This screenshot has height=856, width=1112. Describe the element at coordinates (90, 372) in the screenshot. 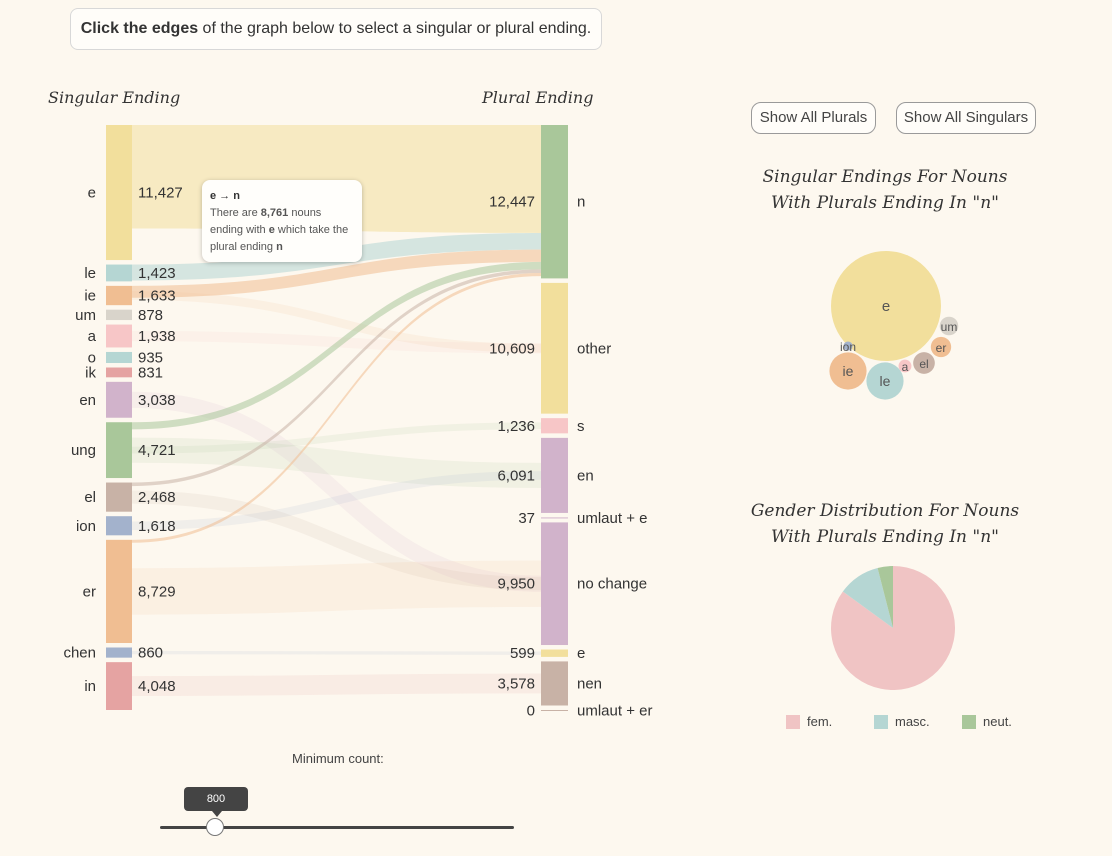

I see `sankey-source-label: ik` at that location.